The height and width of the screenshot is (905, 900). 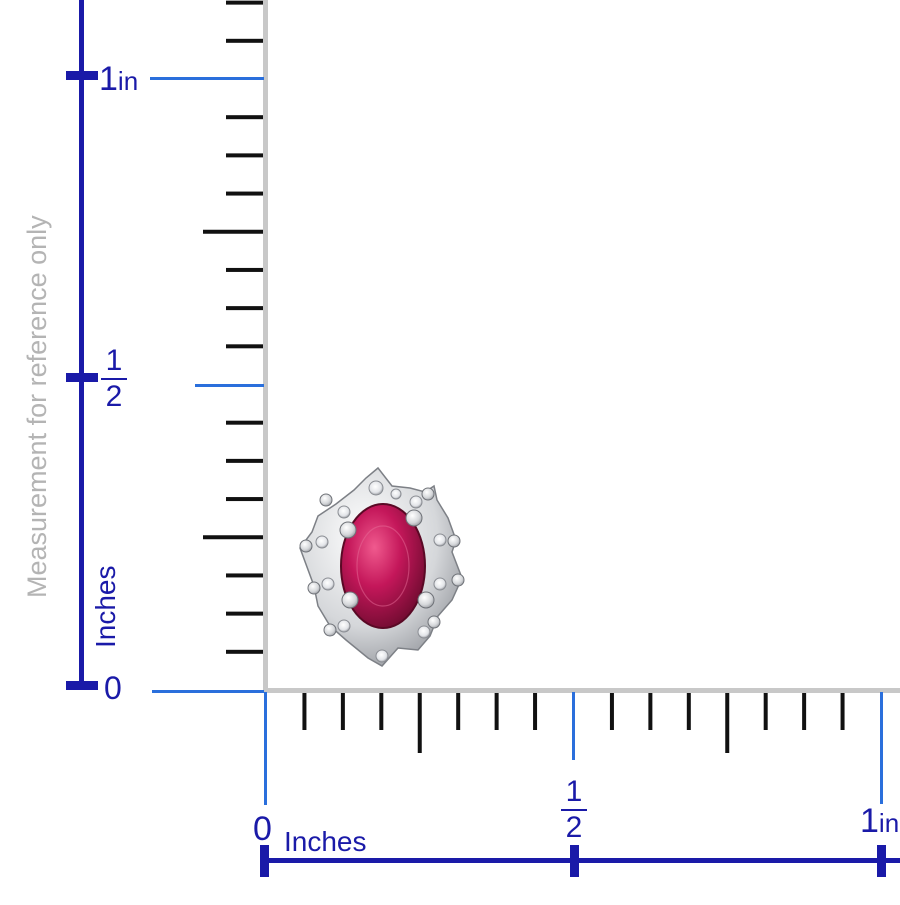 I want to click on half-inch-line-horizontal, so click(x=573, y=726).